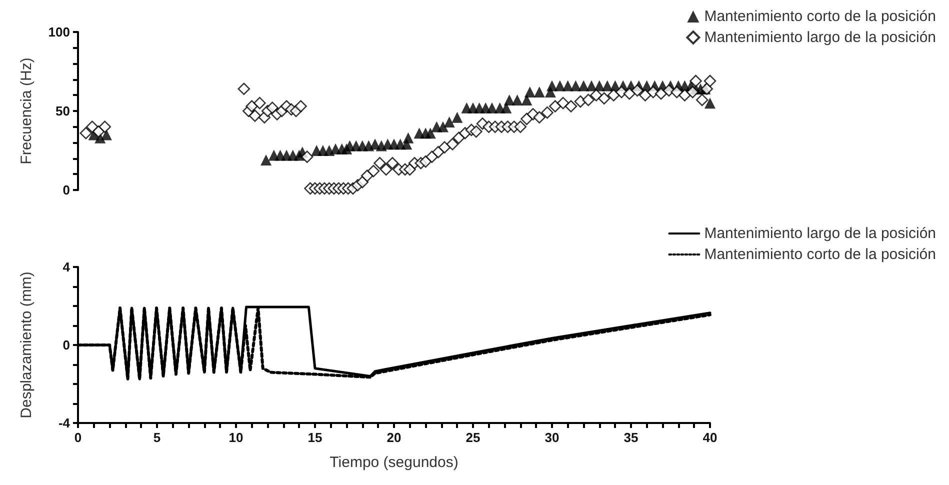 This screenshot has height=485, width=949. What do you see at coordinates (473, 437) in the screenshot?
I see `x-tick-label: 25` at bounding box center [473, 437].